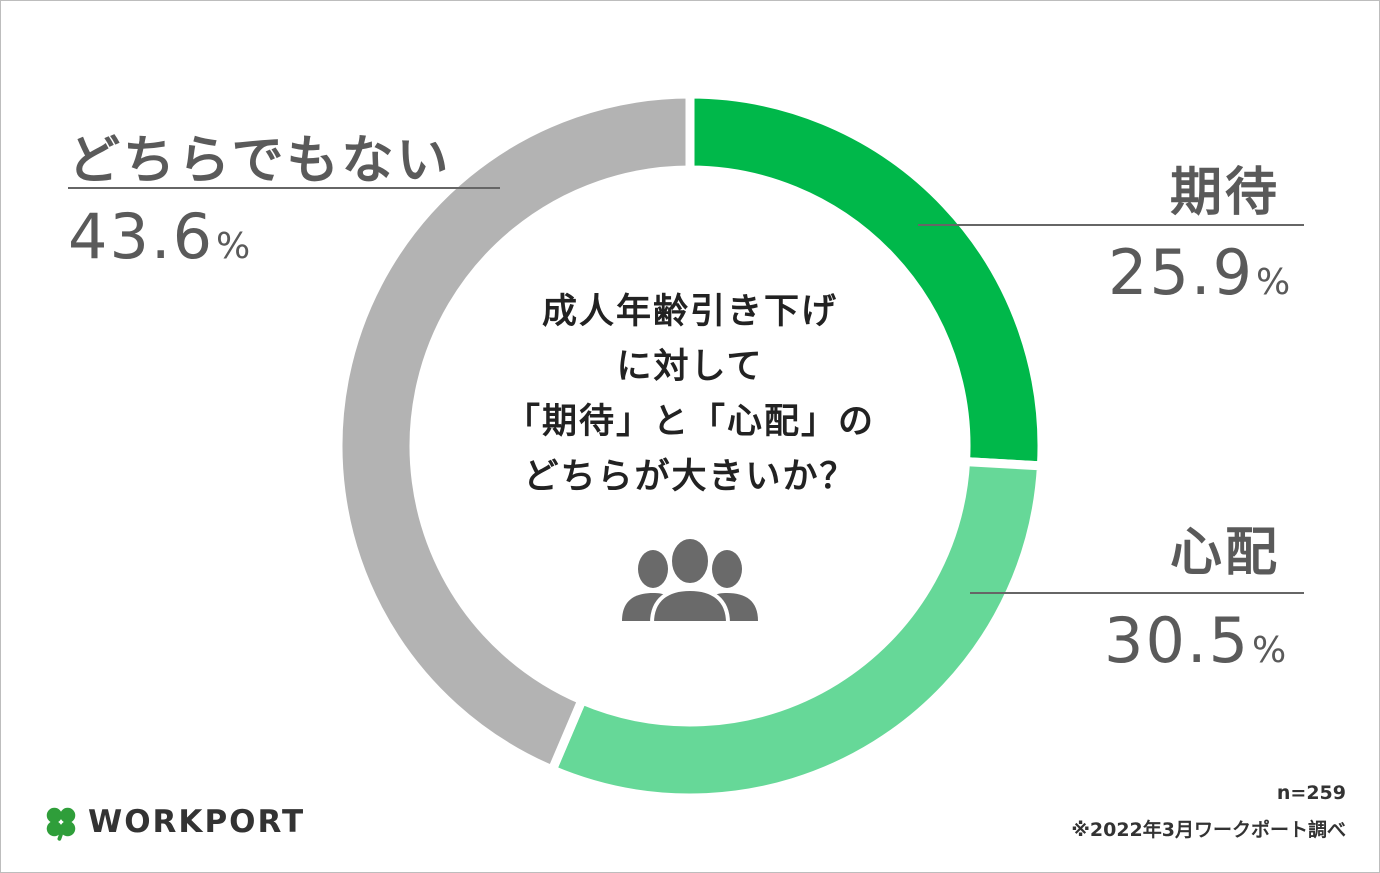 The width and height of the screenshot is (1380, 873). What do you see at coordinates (1225, 553) in the screenshot?
I see `slice-name: 心配` at bounding box center [1225, 553].